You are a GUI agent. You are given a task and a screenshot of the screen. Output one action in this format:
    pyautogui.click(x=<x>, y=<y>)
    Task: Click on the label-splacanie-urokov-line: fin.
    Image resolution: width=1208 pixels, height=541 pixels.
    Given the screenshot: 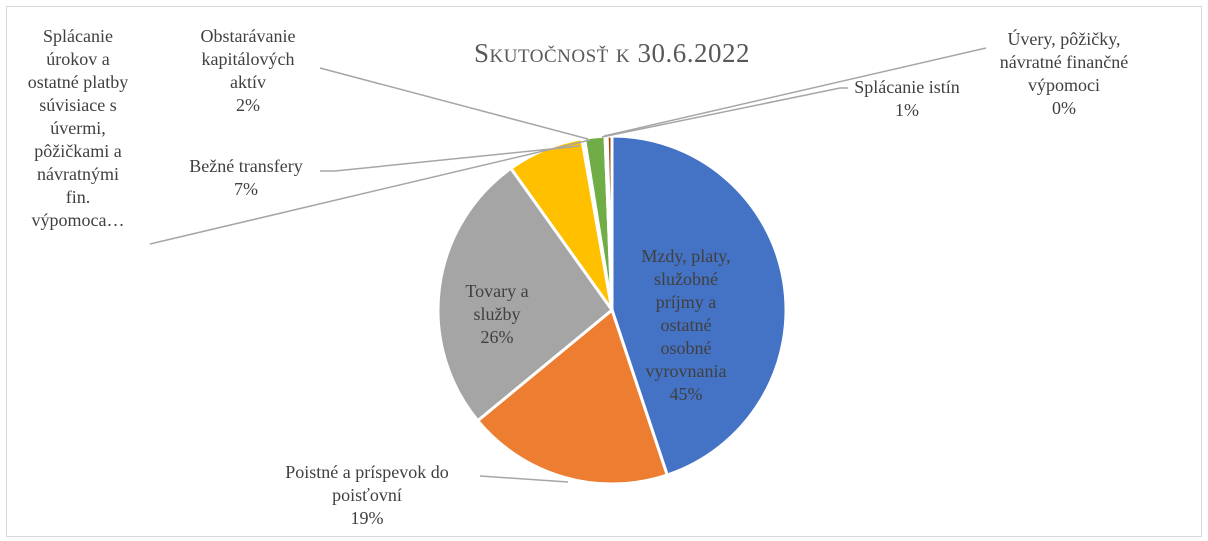 What is the action you would take?
    pyautogui.click(x=78, y=197)
    